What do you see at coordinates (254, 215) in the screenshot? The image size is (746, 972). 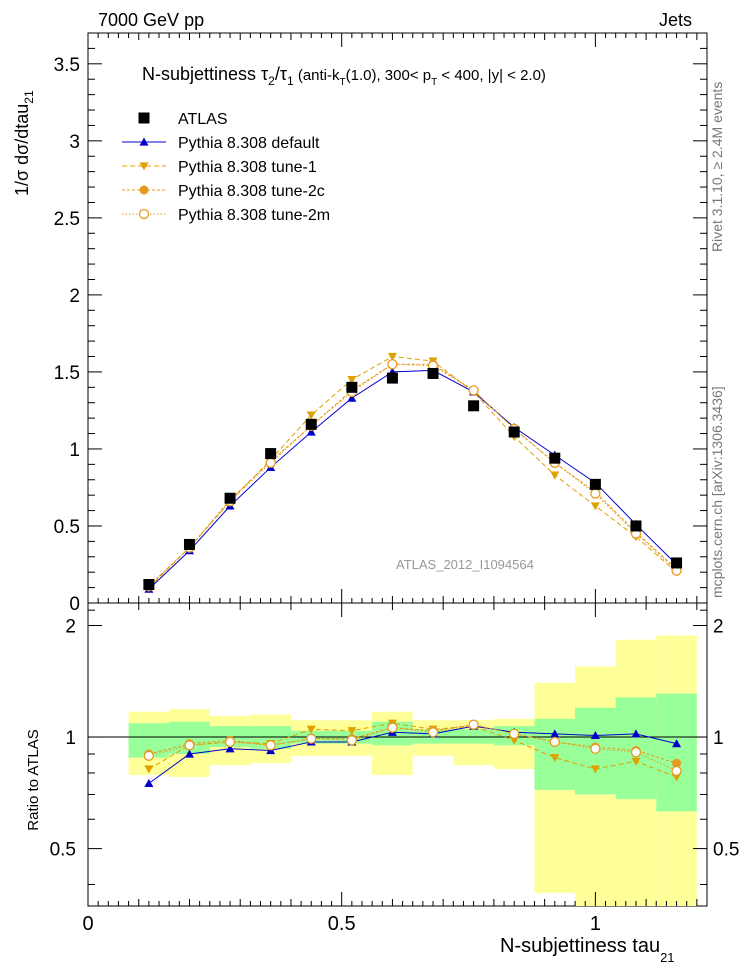 I see `legend-label: Pythia 8.308 tune-2m` at bounding box center [254, 215].